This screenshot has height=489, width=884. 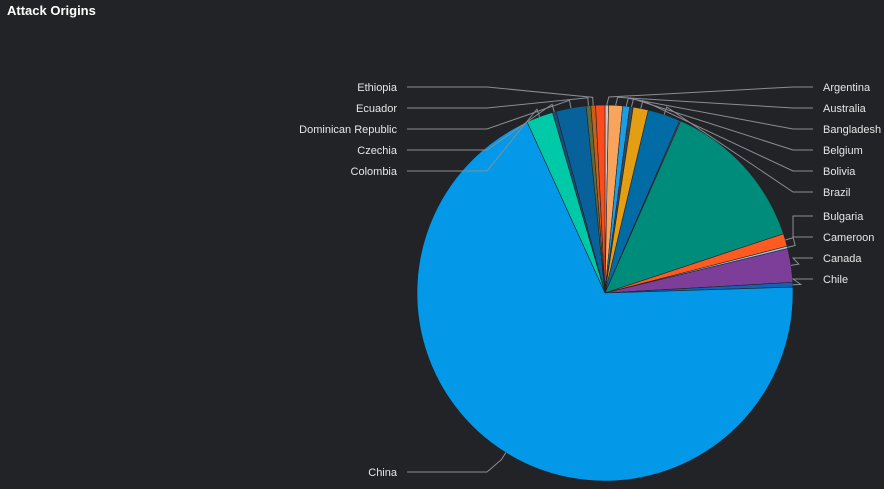 I want to click on leader-line-bolivia, so click(x=726, y=135).